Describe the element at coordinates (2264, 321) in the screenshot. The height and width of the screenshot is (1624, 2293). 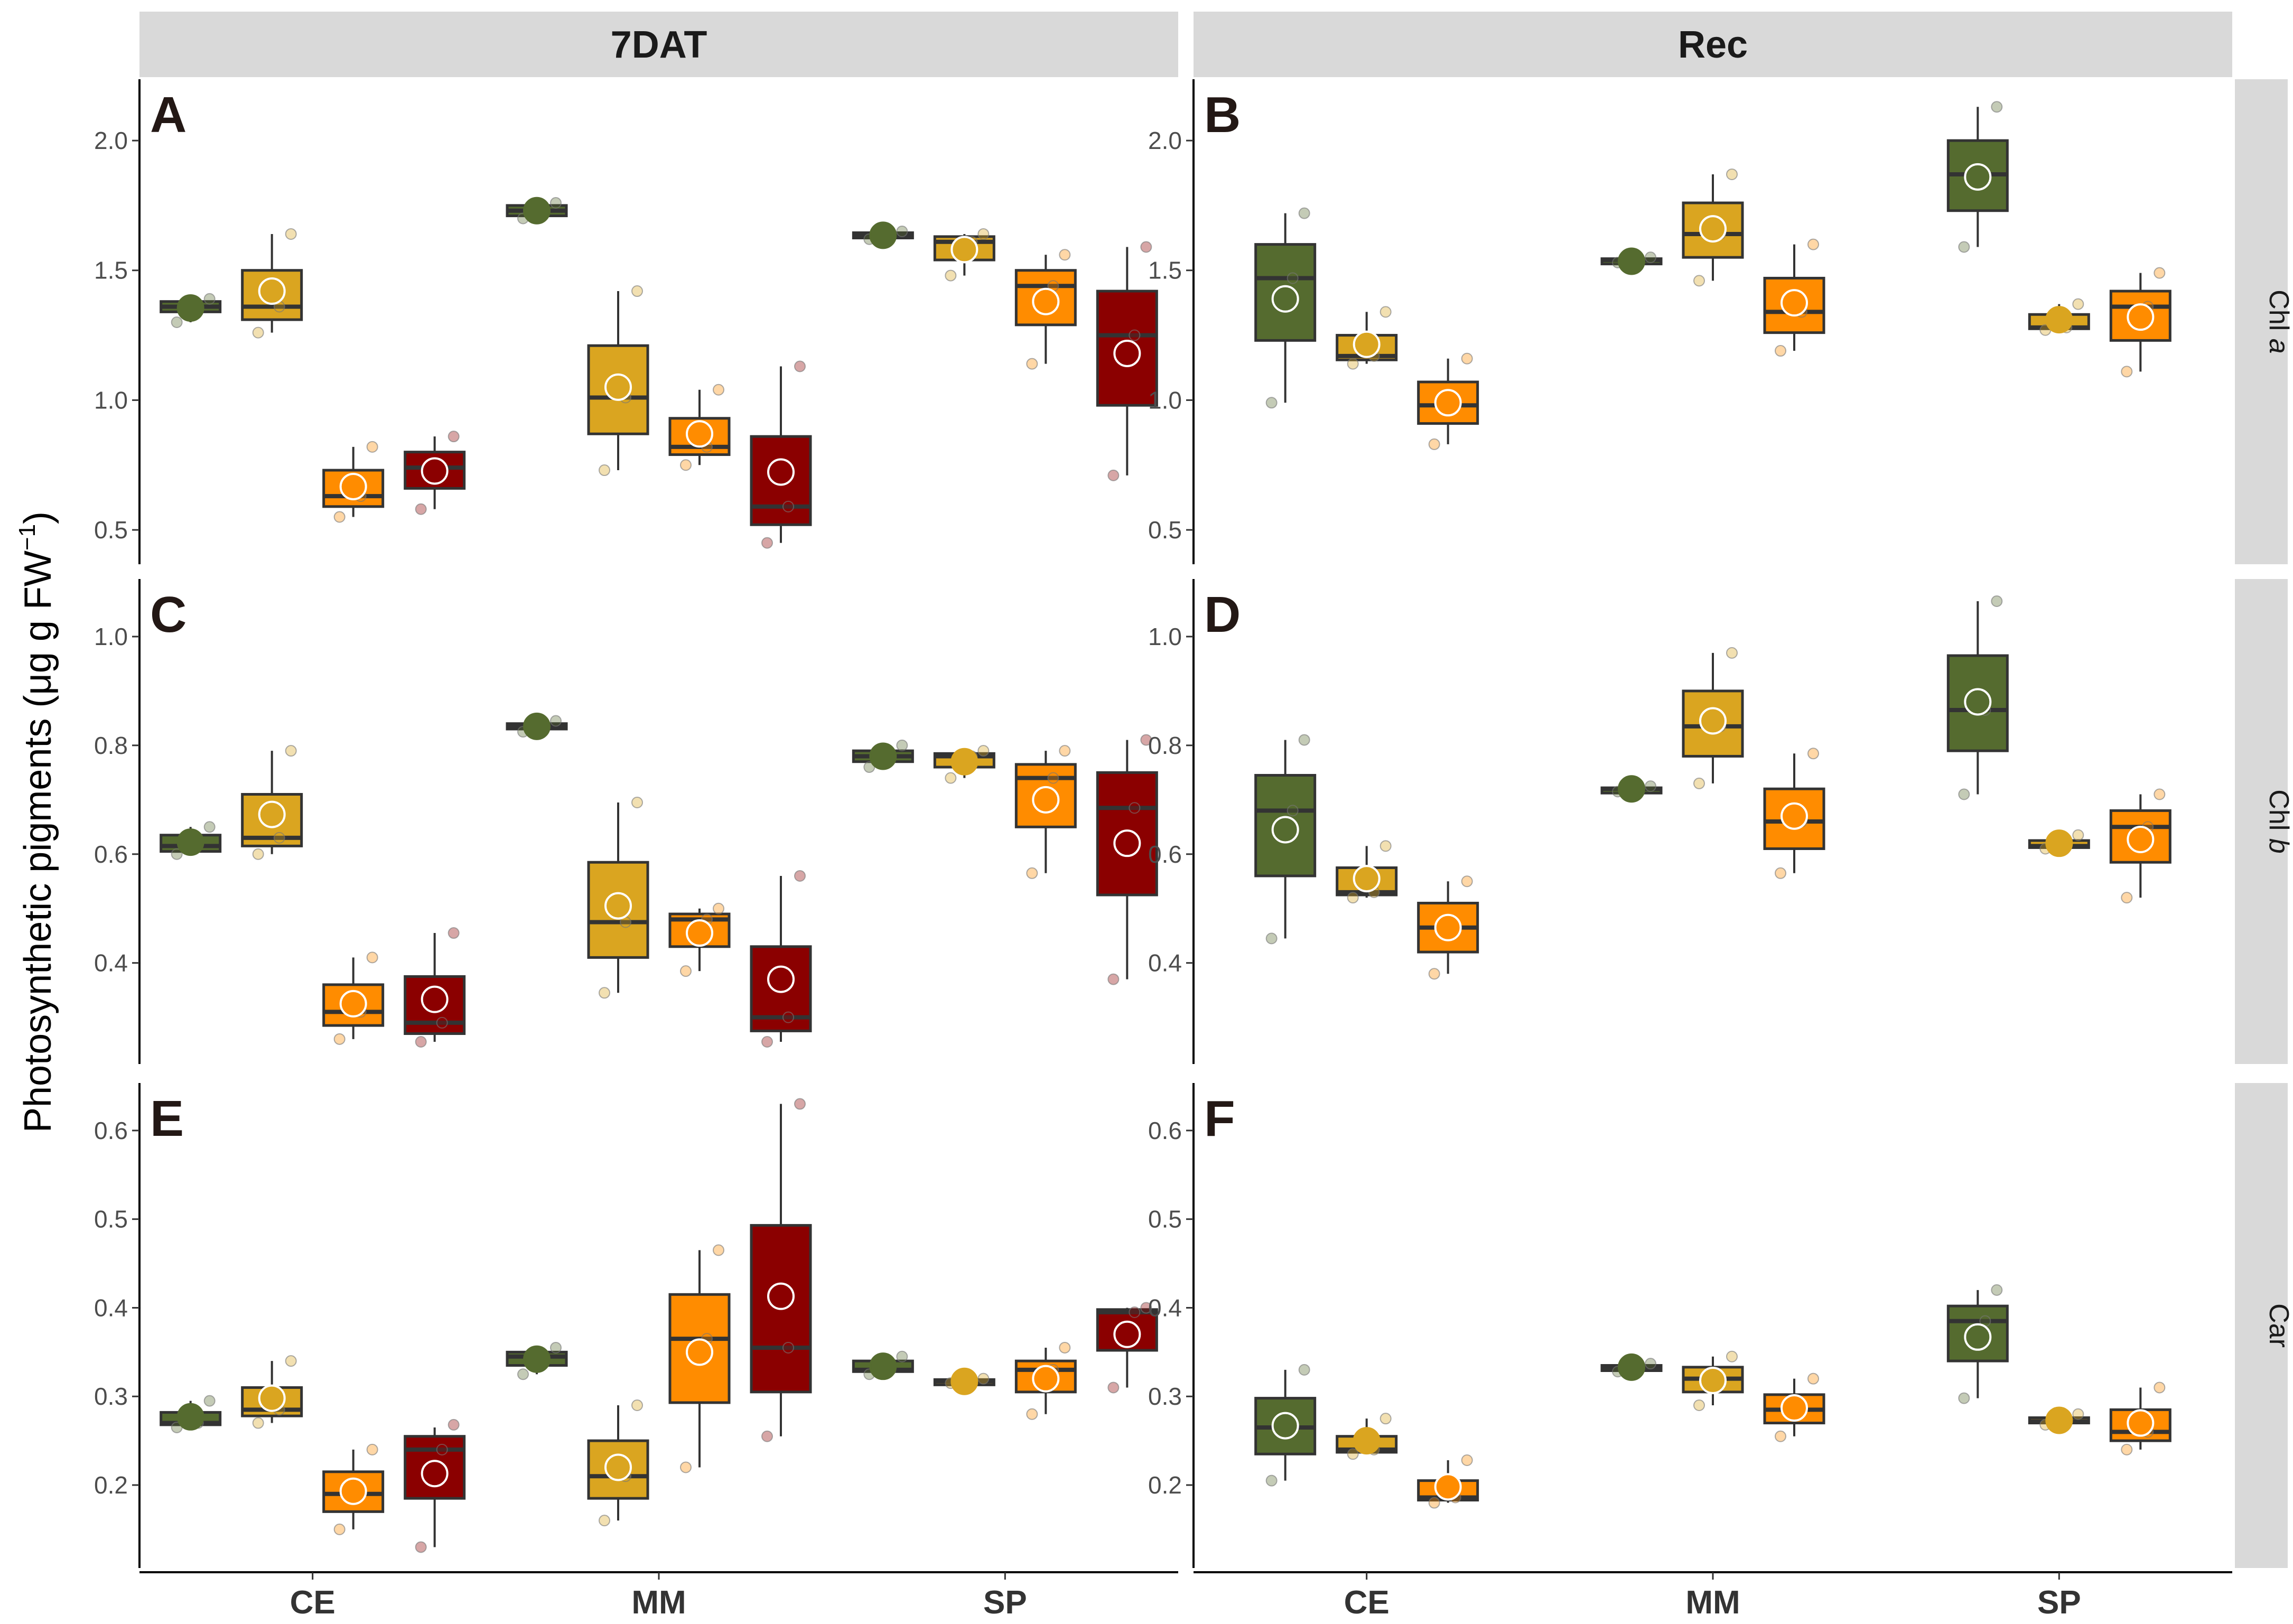
I see `row-strip-chl-a: Chl a` at that location.